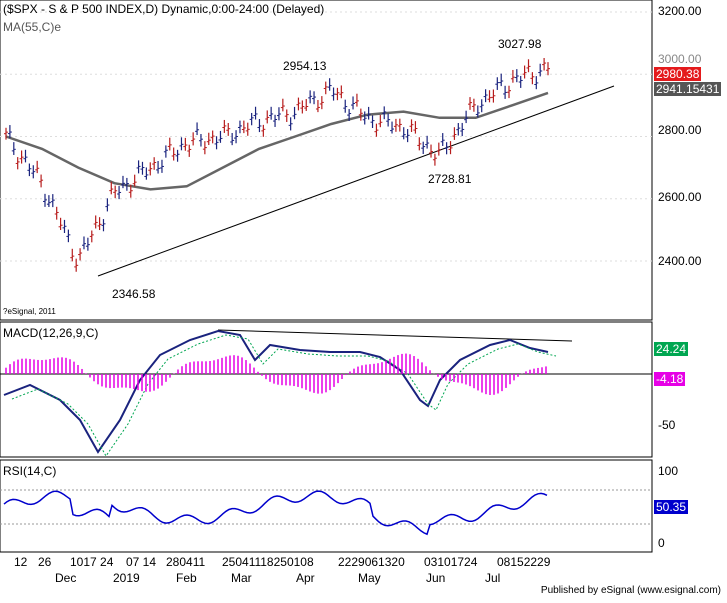 The width and height of the screenshot is (727, 603). Describe the element at coordinates (661, 543) in the screenshot. I see `rsi-y-tick-0: 0` at that location.